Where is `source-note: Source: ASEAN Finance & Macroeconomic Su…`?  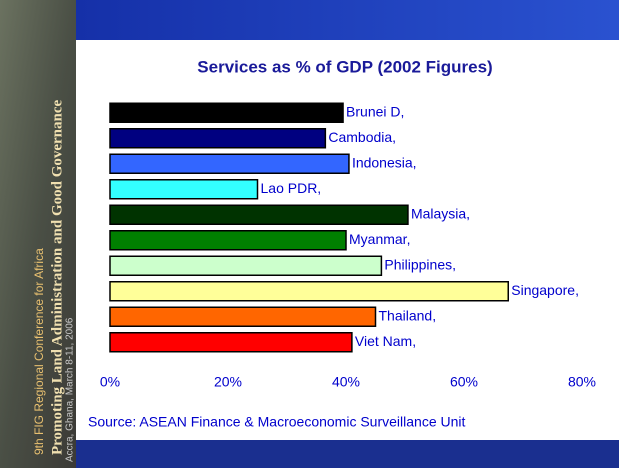
source-note: Source: ASEAN Finance & Macroeconomic Su… is located at coordinates (277, 422).